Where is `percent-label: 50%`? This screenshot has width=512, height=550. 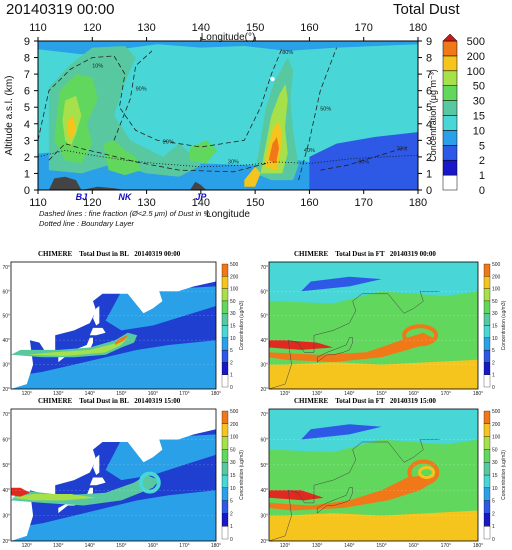
percent-label: 50% is located at coordinates (325, 110).